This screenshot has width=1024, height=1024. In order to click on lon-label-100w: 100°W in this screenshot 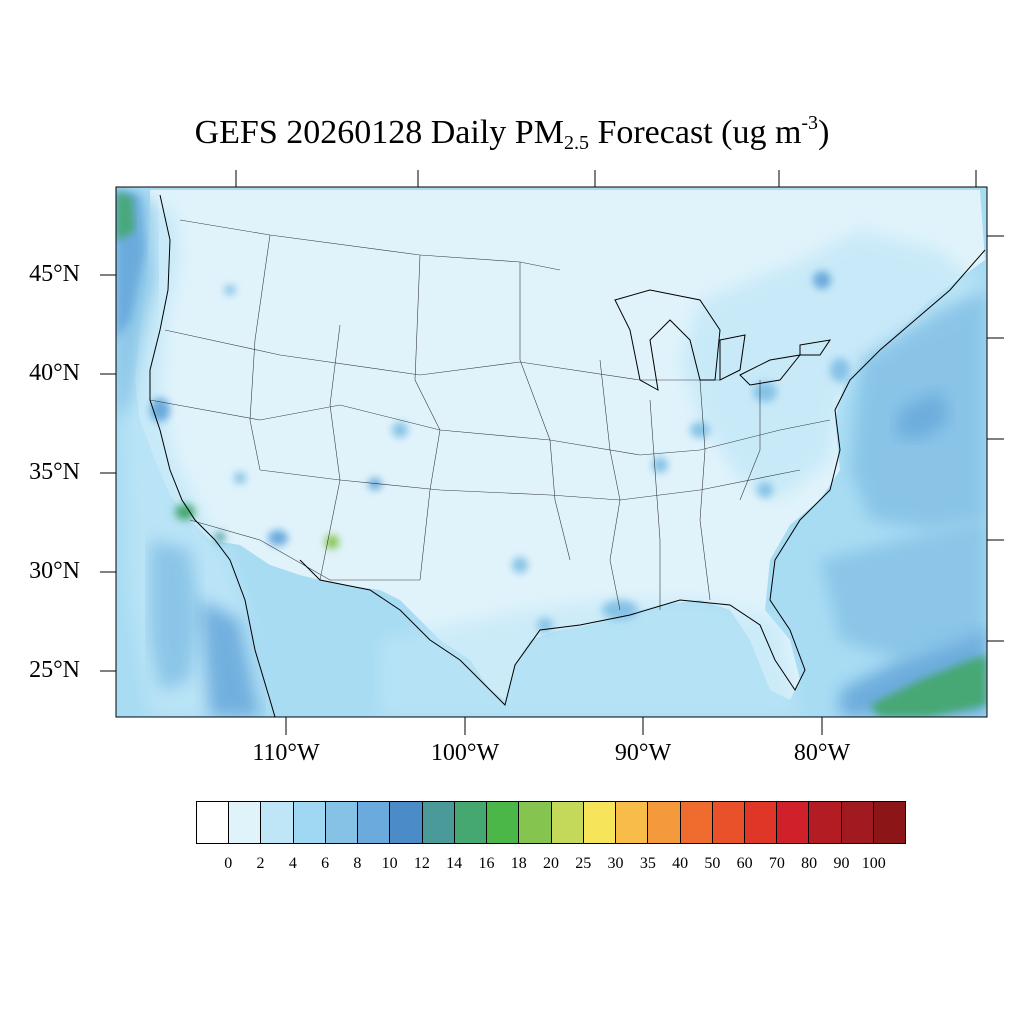, I will do `click(465, 753)`.